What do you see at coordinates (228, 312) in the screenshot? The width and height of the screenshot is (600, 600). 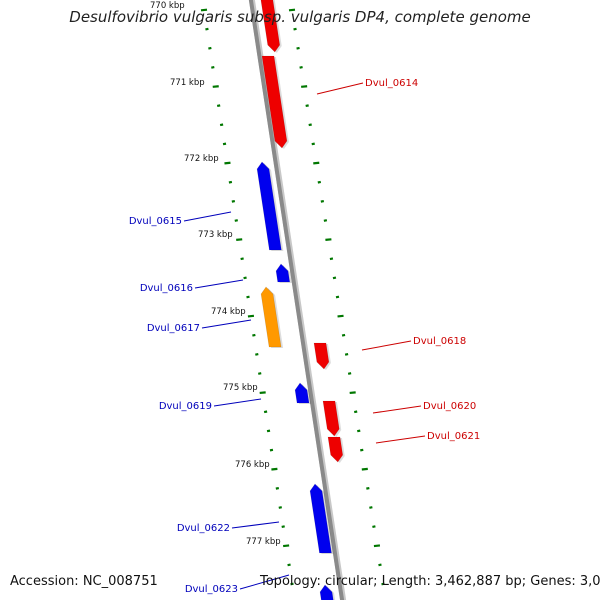 I see `tick-label: 774 kbp` at bounding box center [228, 312].